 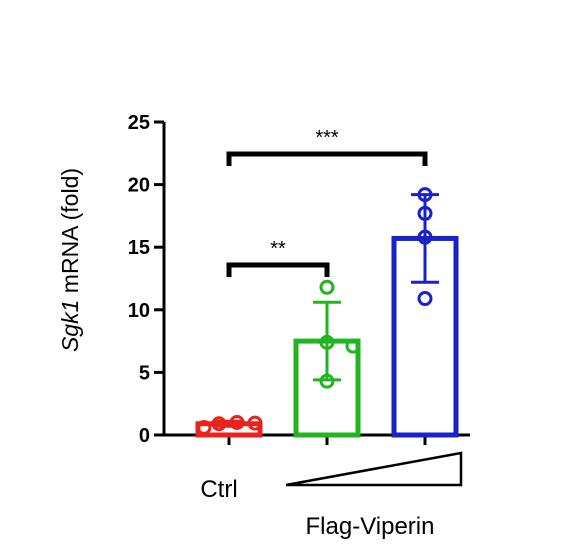 What do you see at coordinates (370, 526) in the screenshot?
I see `x-label-flag-viperin: Flag-Viperin` at bounding box center [370, 526].